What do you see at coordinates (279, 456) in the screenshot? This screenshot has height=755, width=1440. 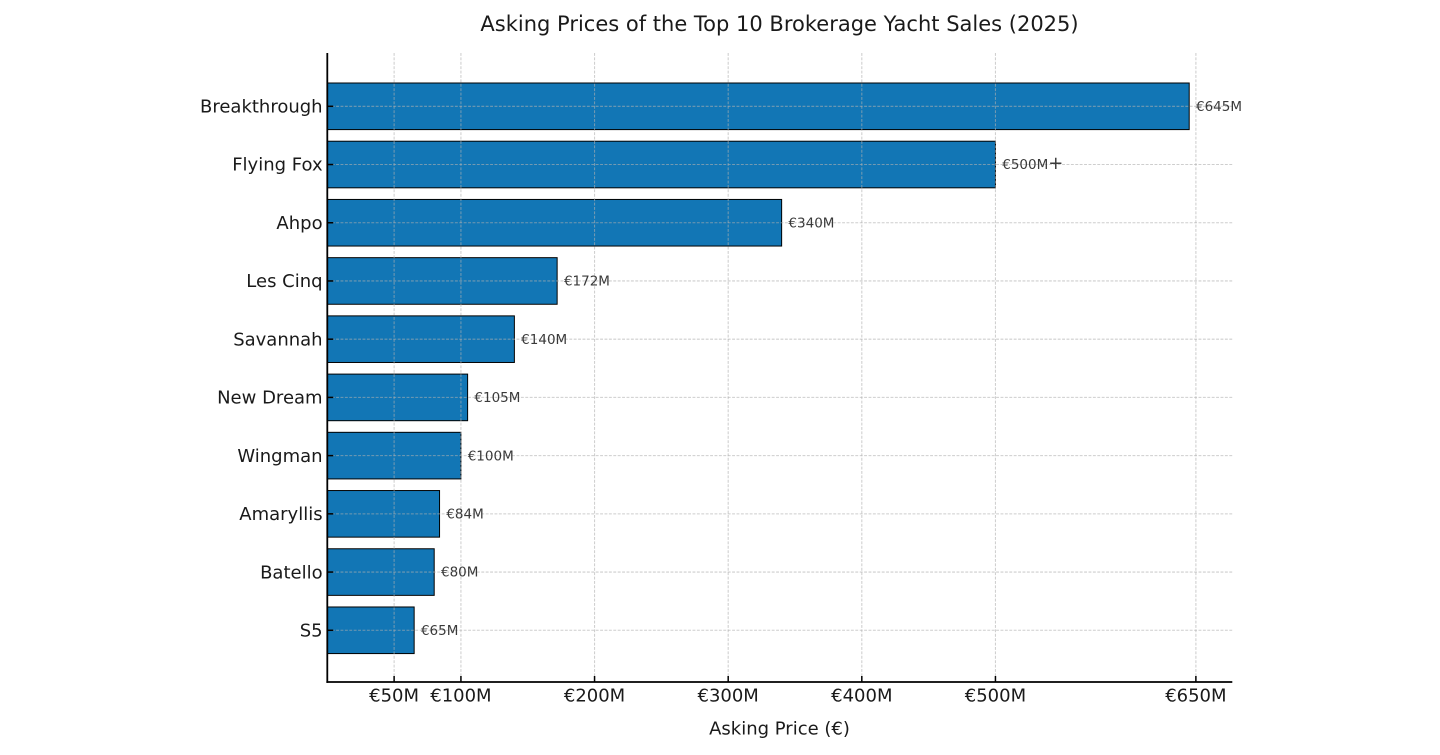 I see `y-tick-label: Wingman` at bounding box center [279, 456].